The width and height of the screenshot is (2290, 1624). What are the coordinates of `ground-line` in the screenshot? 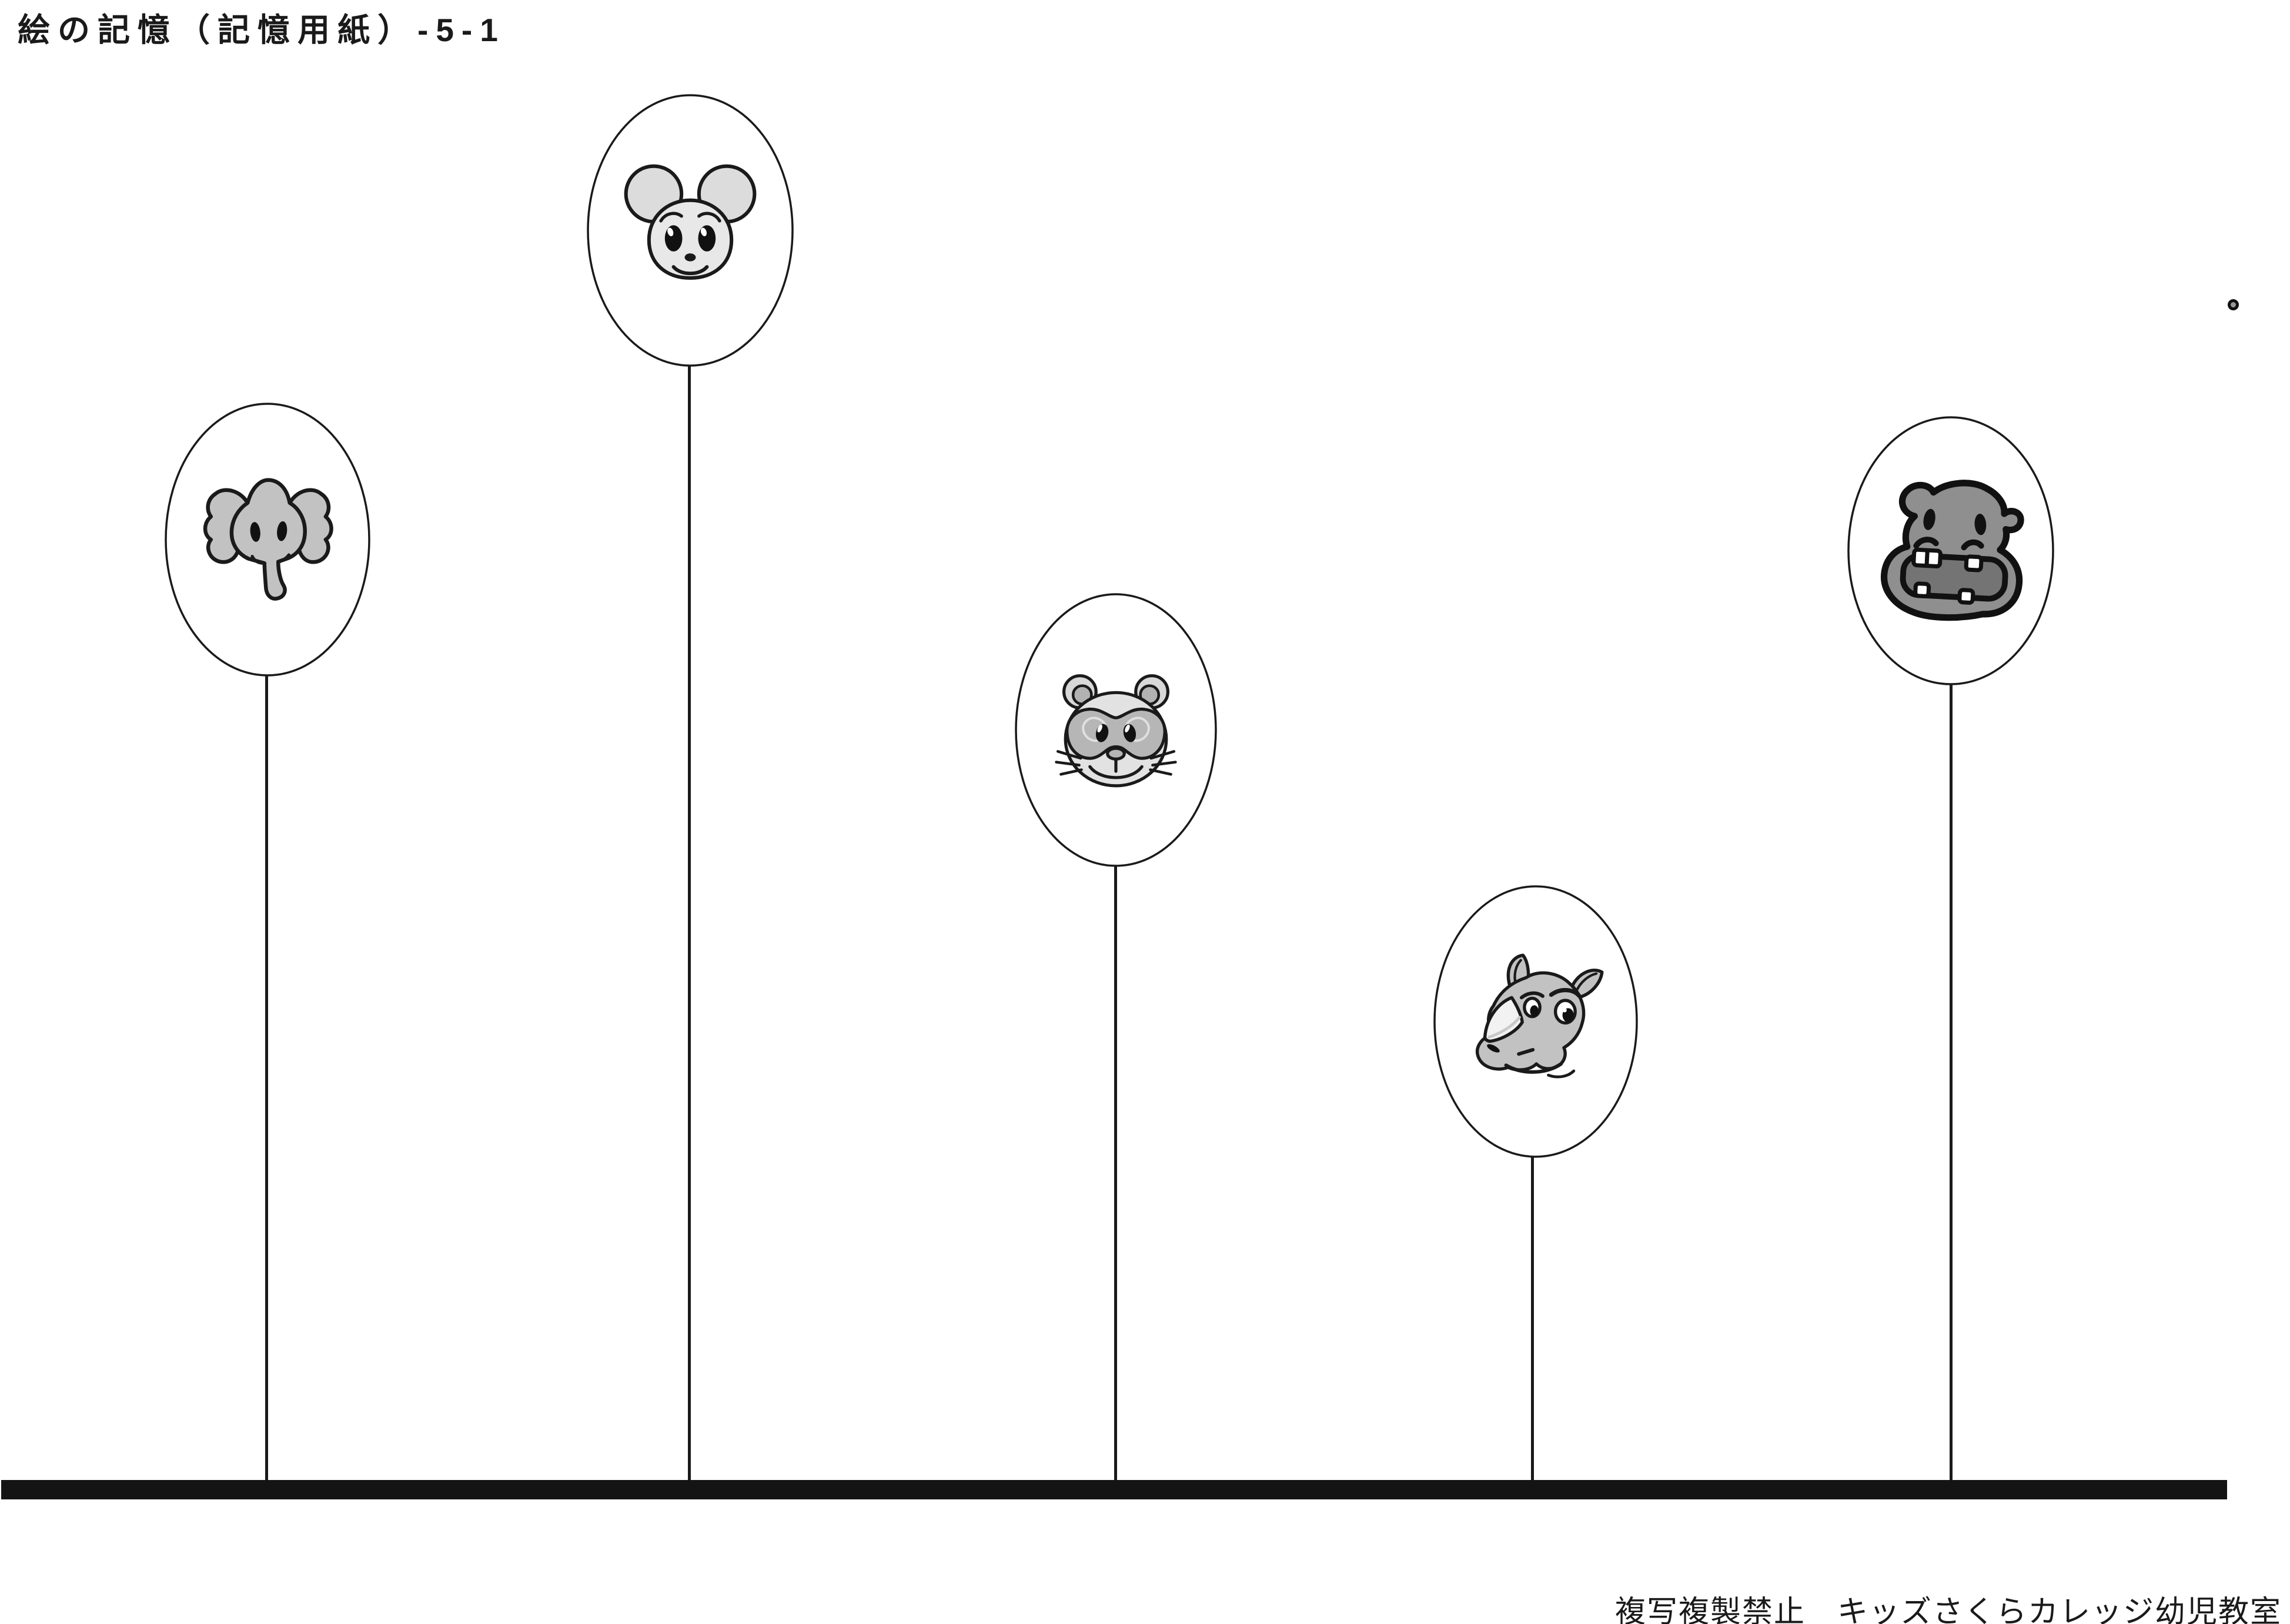 It's located at (1114, 1490).